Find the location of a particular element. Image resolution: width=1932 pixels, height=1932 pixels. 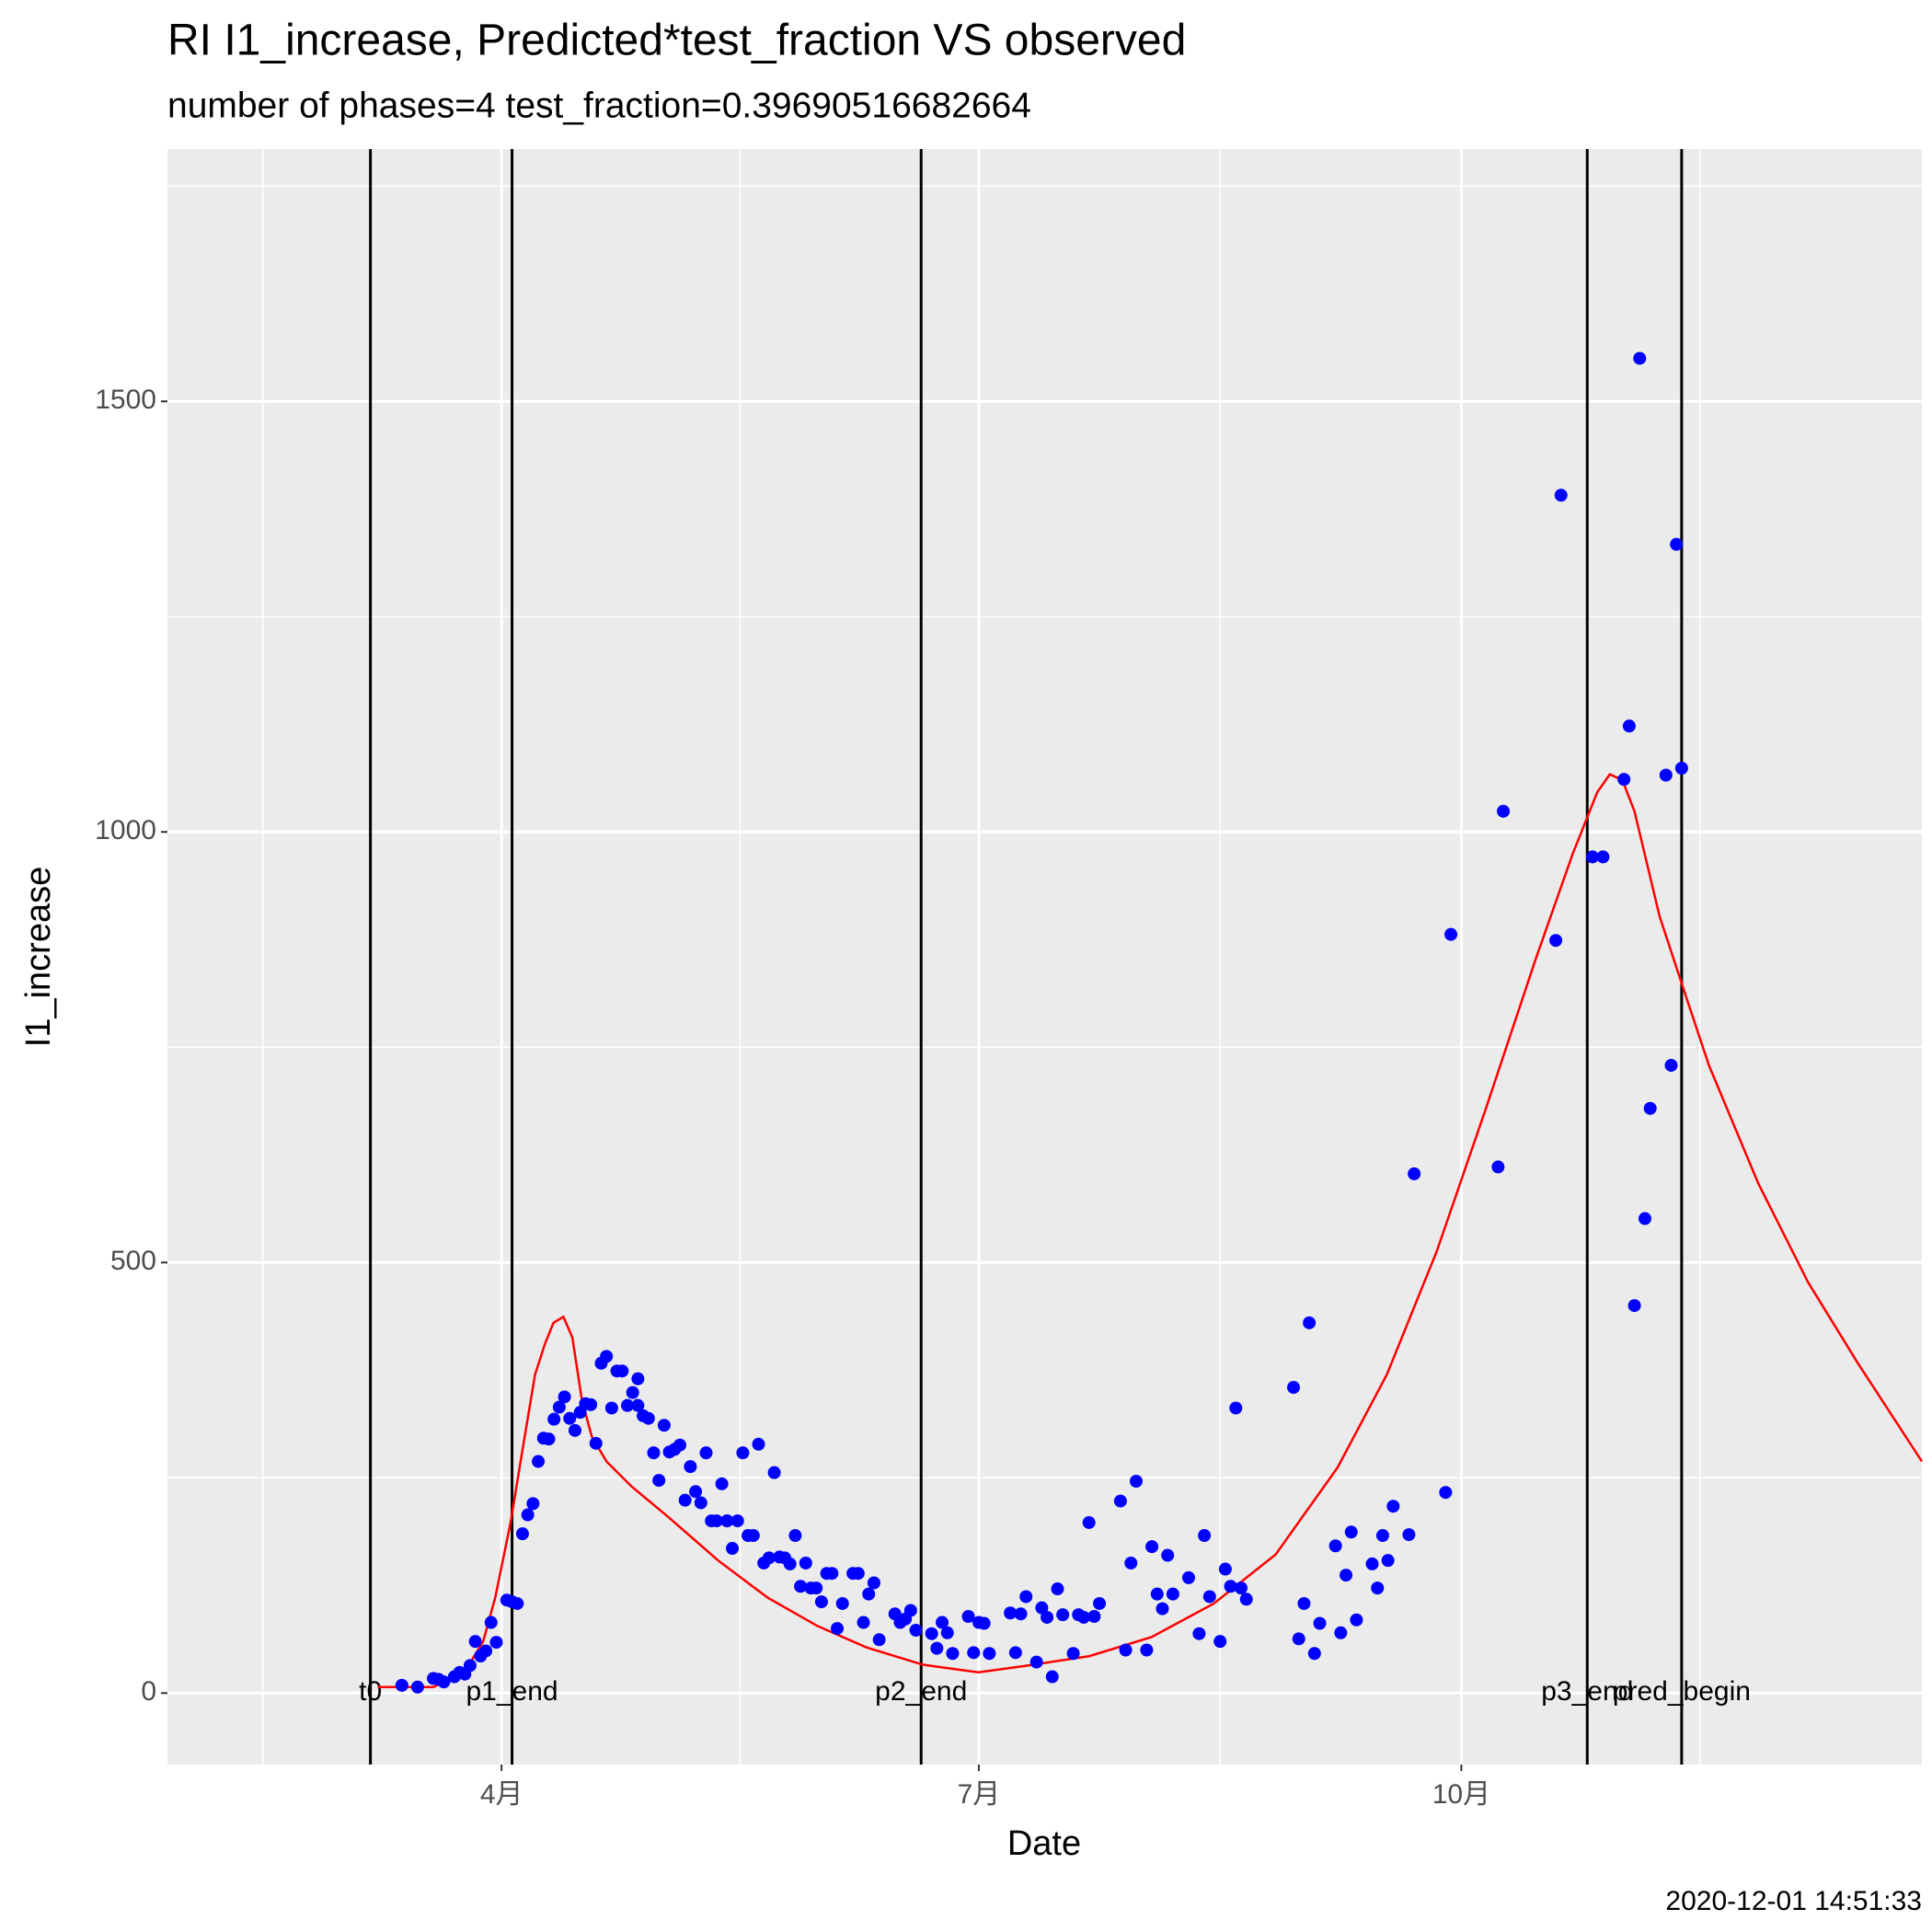

y-tick-label: 0 is located at coordinates (148, 1691).